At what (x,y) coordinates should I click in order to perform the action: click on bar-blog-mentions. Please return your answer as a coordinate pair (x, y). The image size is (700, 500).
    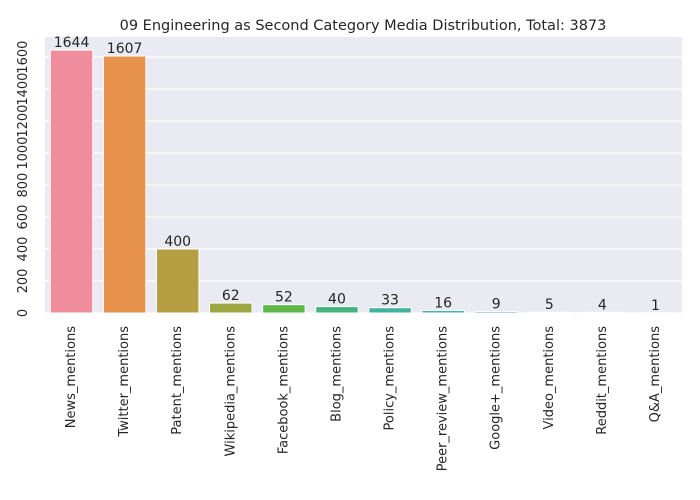
    Looking at the image, I should click on (337, 310).